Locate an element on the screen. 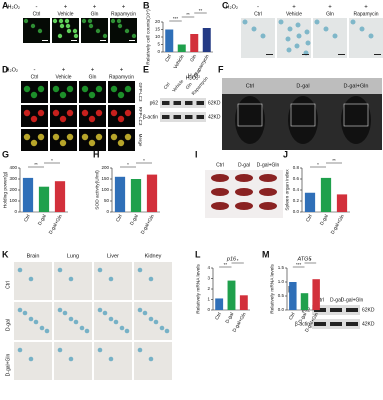 The height and width of the screenshot is (400, 383). y-tick-label: 0.6 is located at coordinates (296, 178).